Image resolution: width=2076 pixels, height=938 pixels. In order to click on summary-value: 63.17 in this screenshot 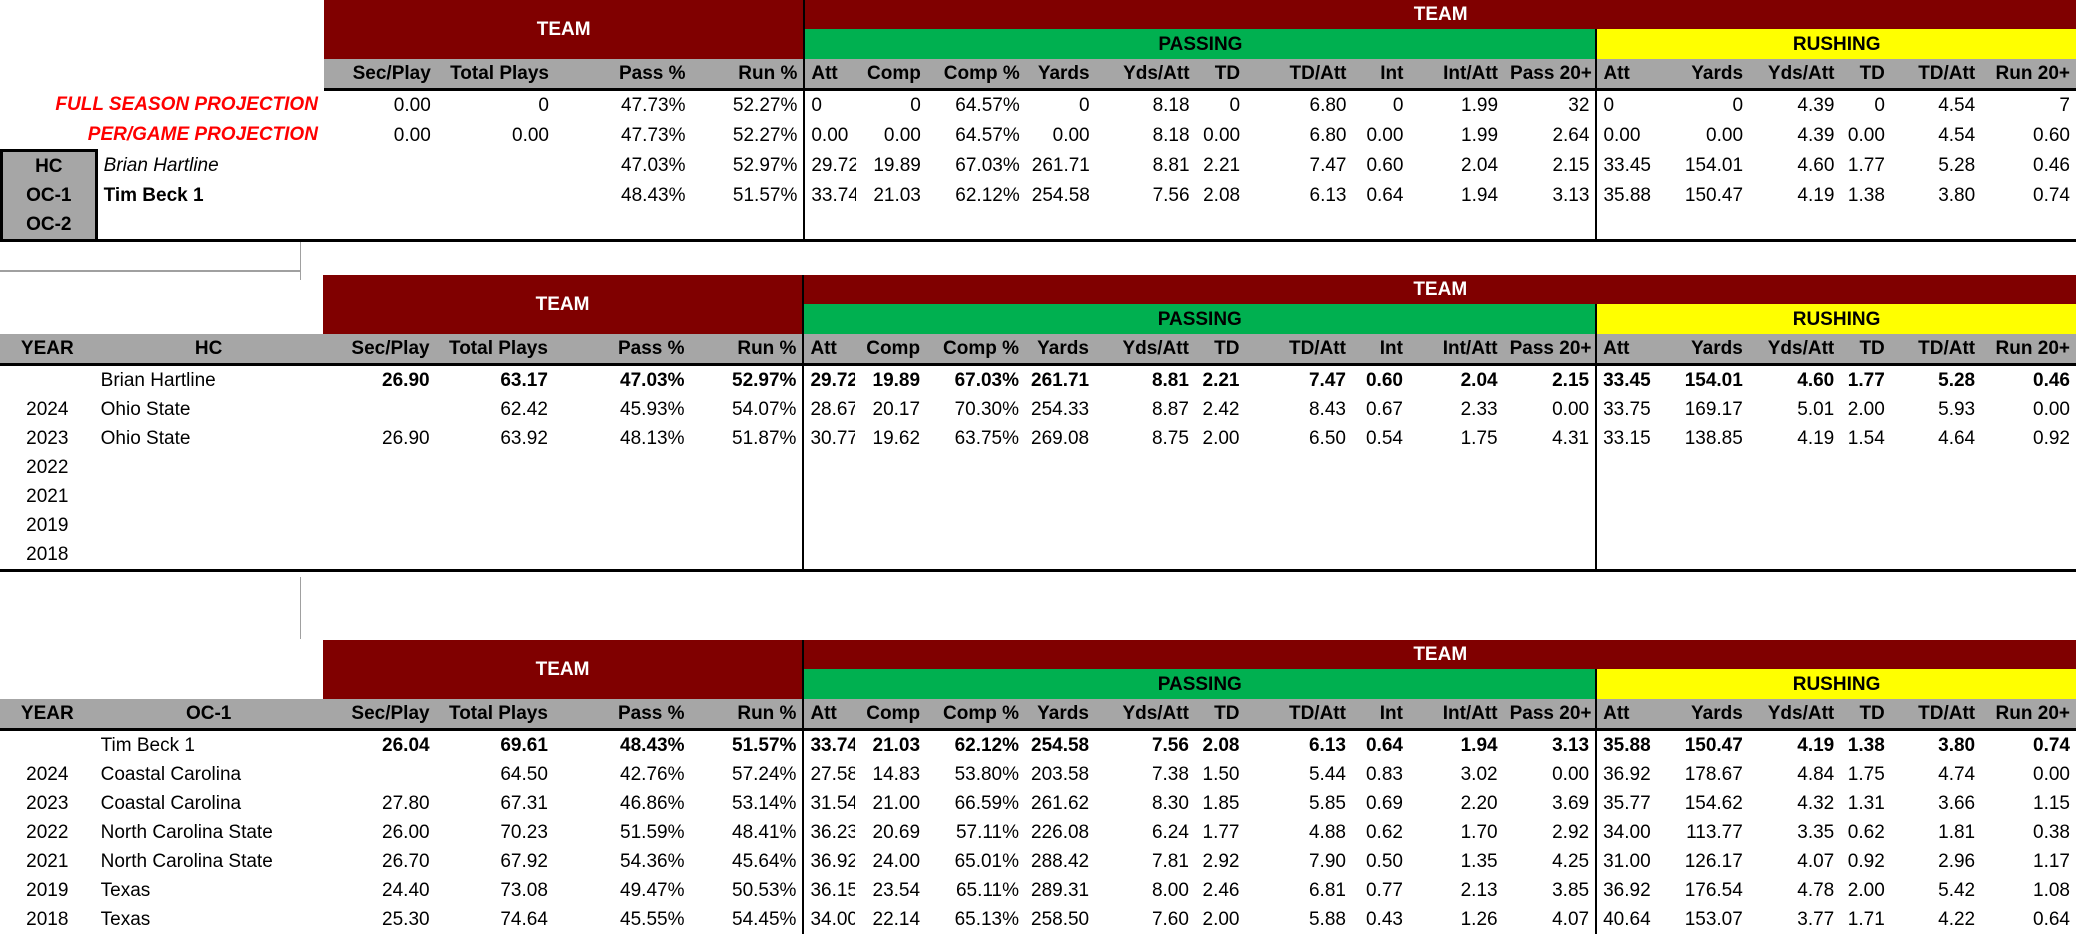, I will do `click(524, 380)`.